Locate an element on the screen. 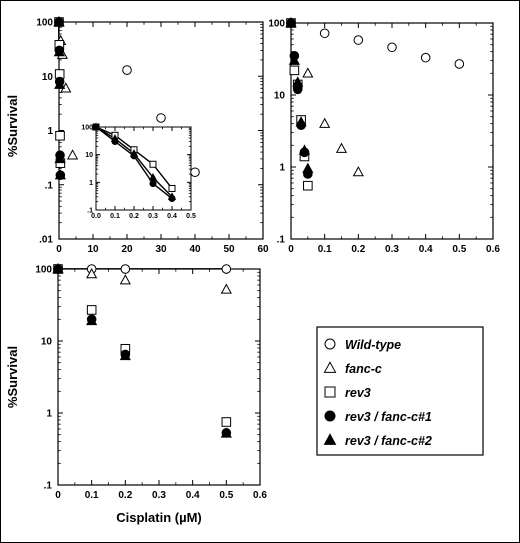 The image size is (520, 543). legend-marker-wt is located at coordinates (330, 344).